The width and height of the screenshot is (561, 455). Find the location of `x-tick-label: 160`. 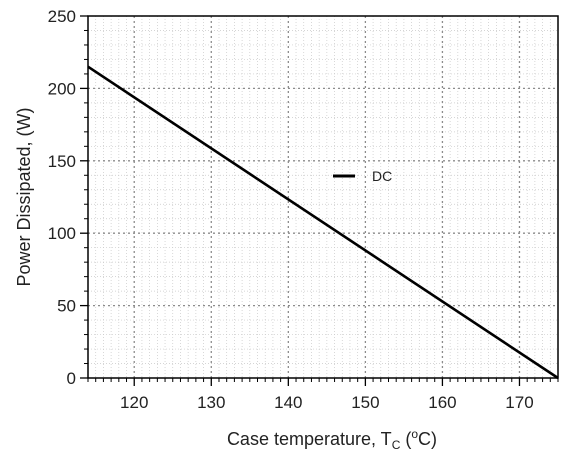

x-tick-label: 160 is located at coordinates (442, 402).